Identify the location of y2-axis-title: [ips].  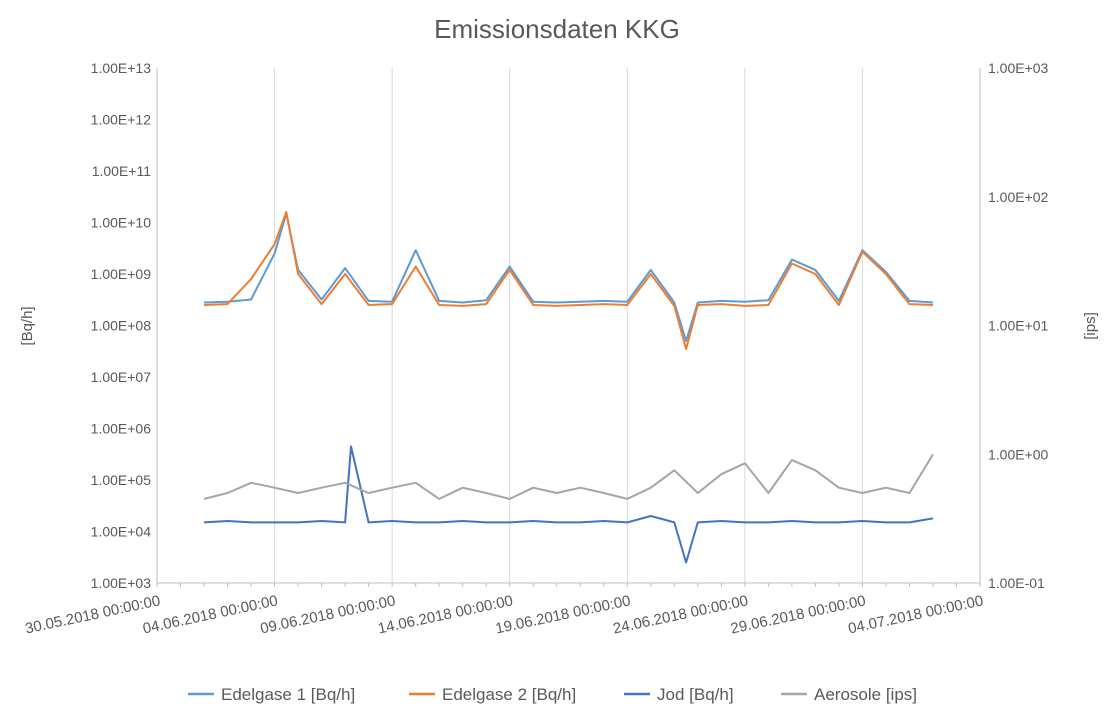
(1090, 326).